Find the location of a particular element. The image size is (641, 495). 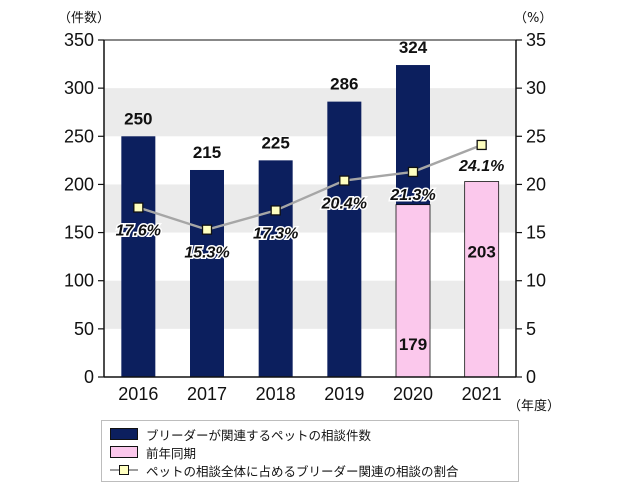

right-tick-label: 5 is located at coordinates (531, 329).